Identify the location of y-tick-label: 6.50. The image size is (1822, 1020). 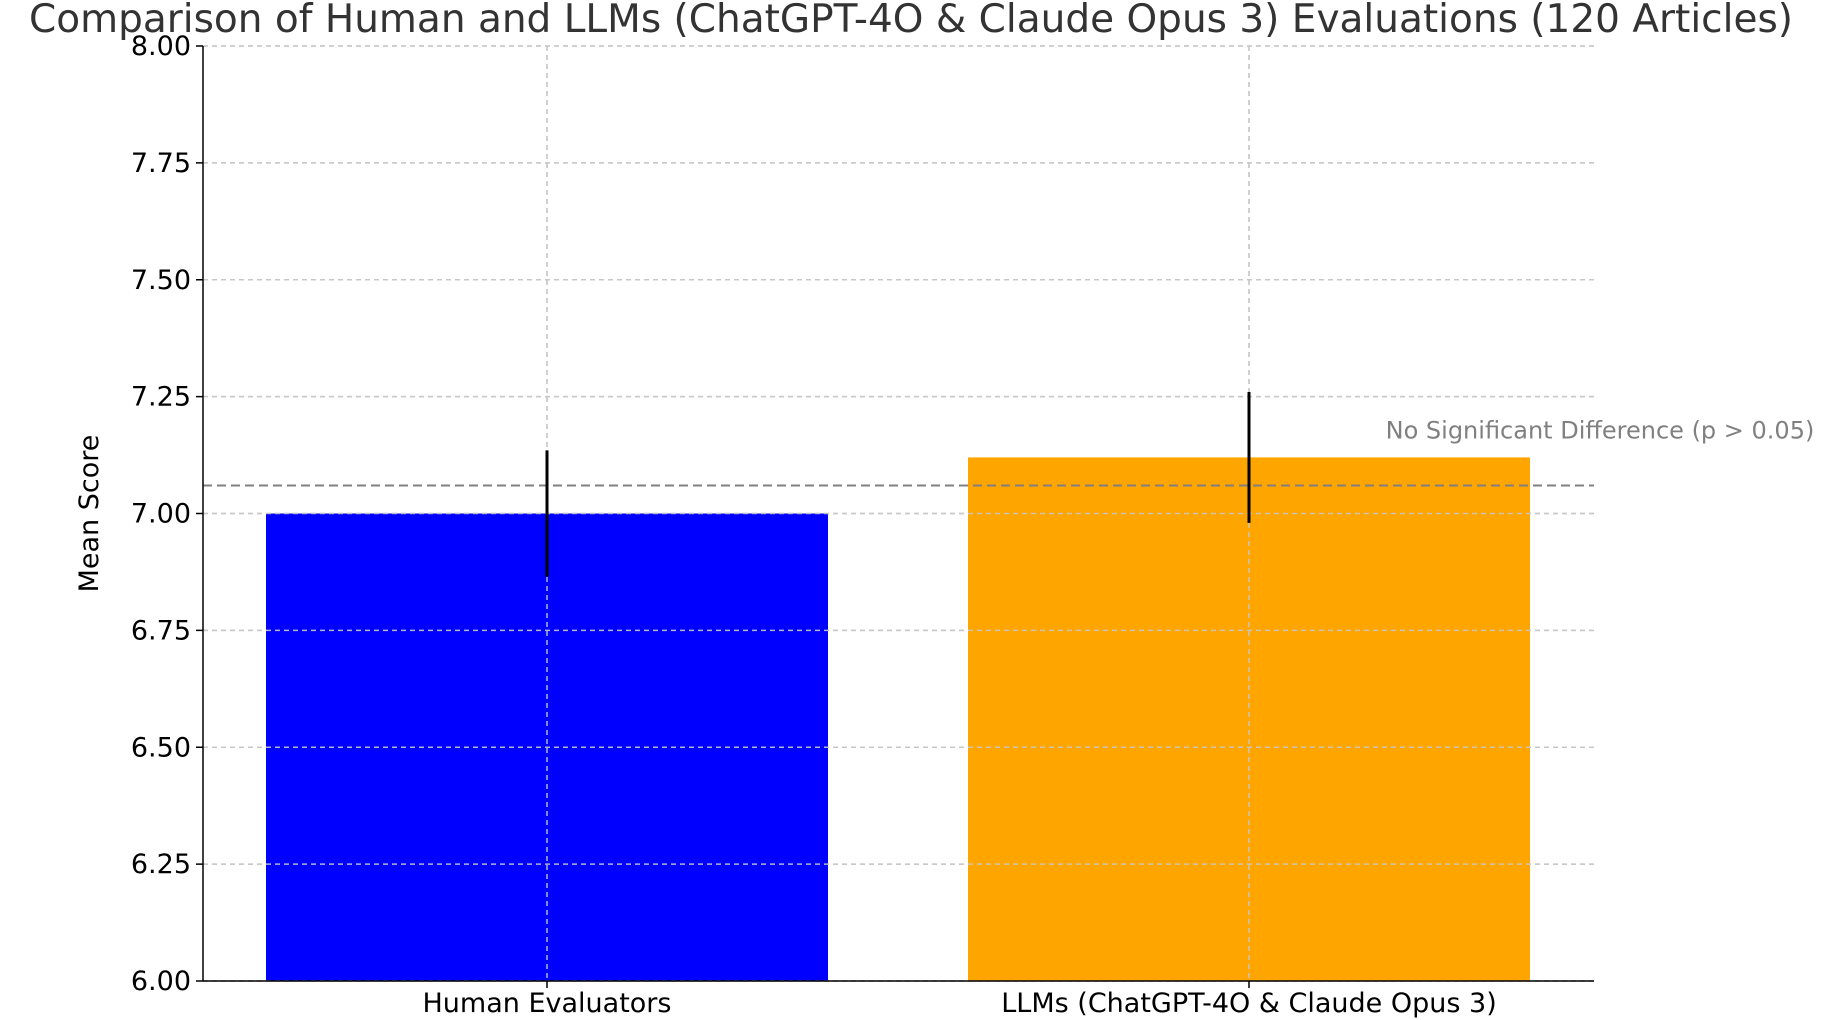
(161, 747).